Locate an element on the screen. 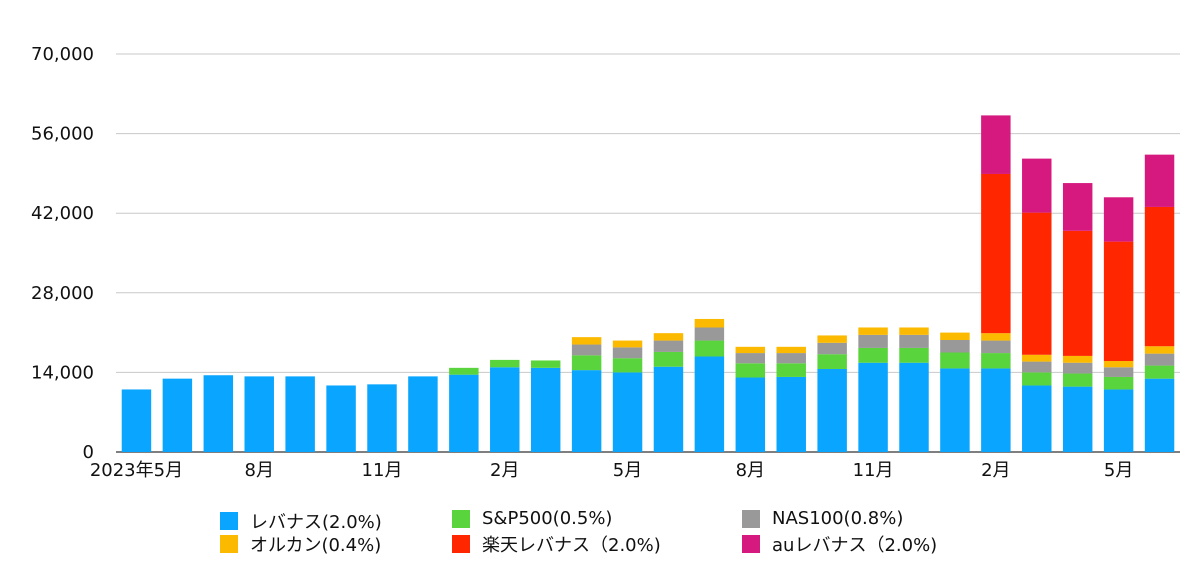 The width and height of the screenshot is (1200, 575). legend-item-nas100: NAS100(0.8%) is located at coordinates (822, 518).